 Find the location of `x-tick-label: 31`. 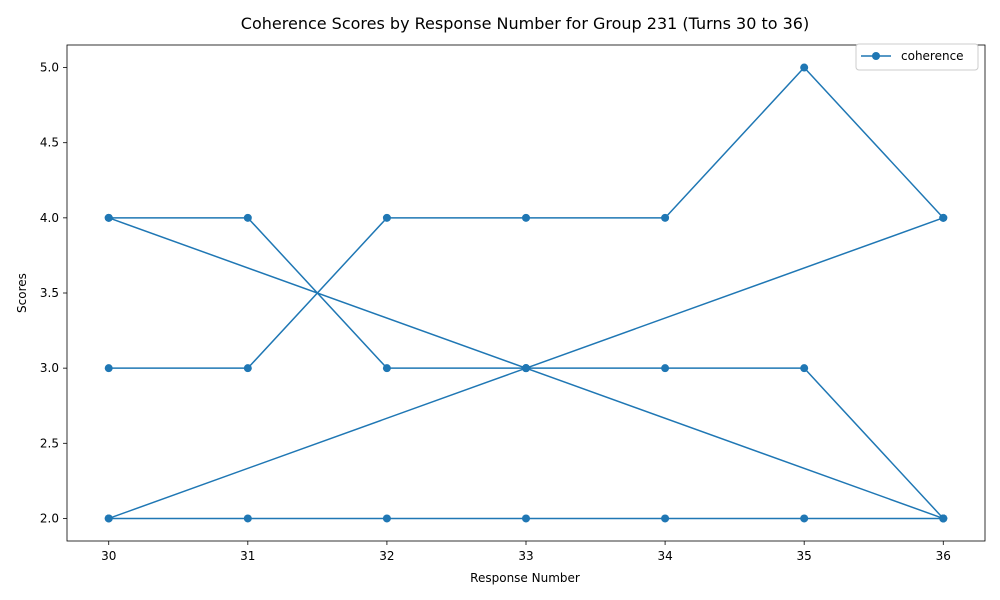

x-tick-label: 31 is located at coordinates (247, 556).